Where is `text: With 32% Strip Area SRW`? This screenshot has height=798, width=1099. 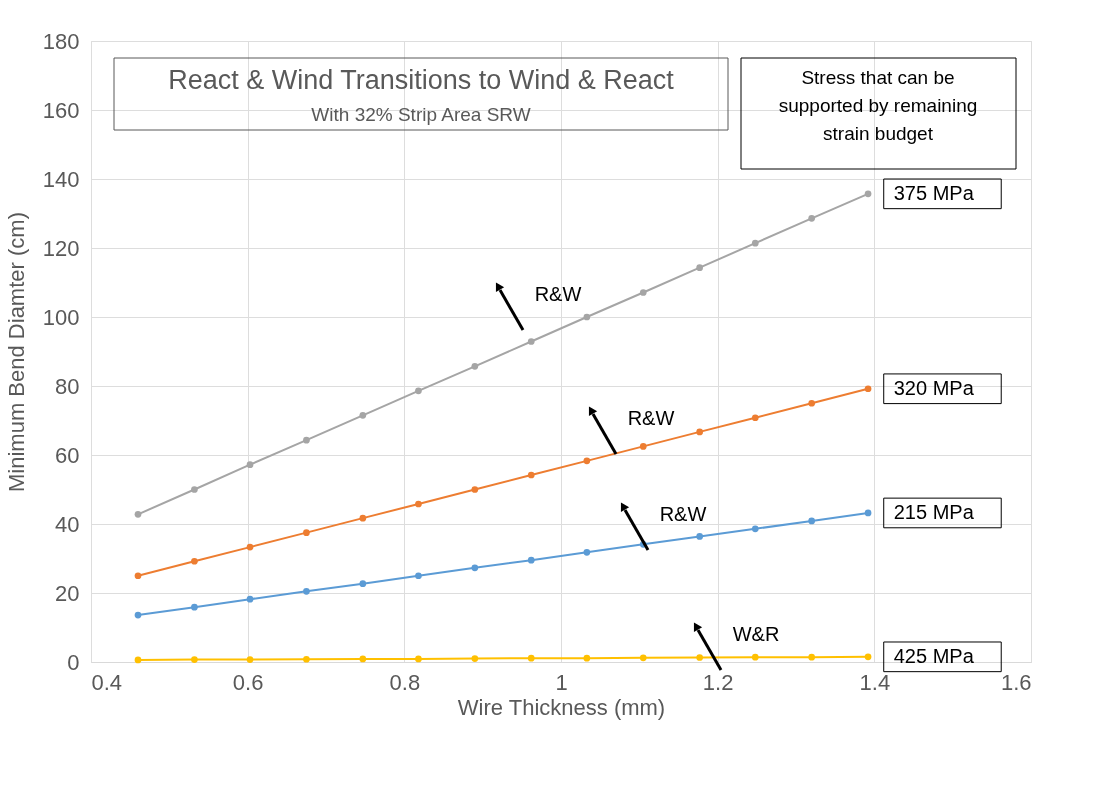
text: With 32% Strip Area SRW is located at coordinates (421, 114).